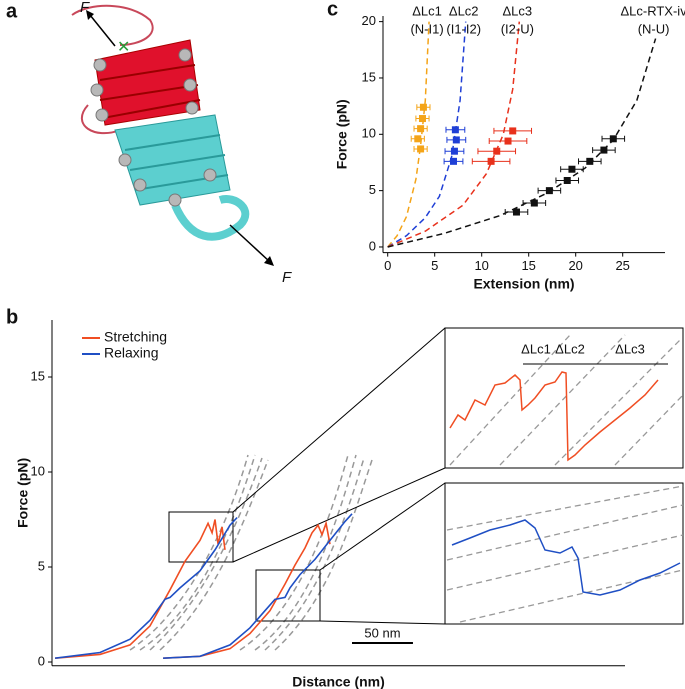 This screenshot has width=685, height=689. What do you see at coordinates (536, 348) in the screenshot?
I see `inset-label: ΔLc1` at bounding box center [536, 348].